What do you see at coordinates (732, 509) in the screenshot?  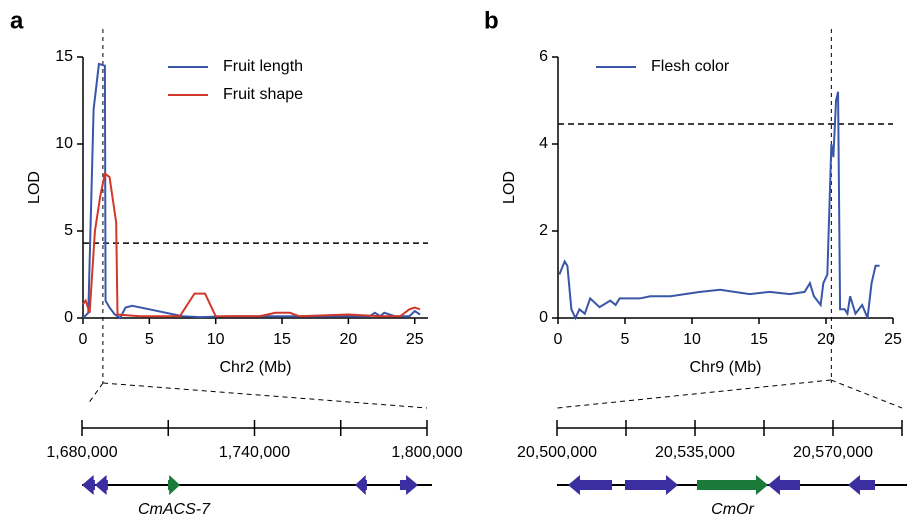 I see `gene-label: CmOr` at bounding box center [732, 509].